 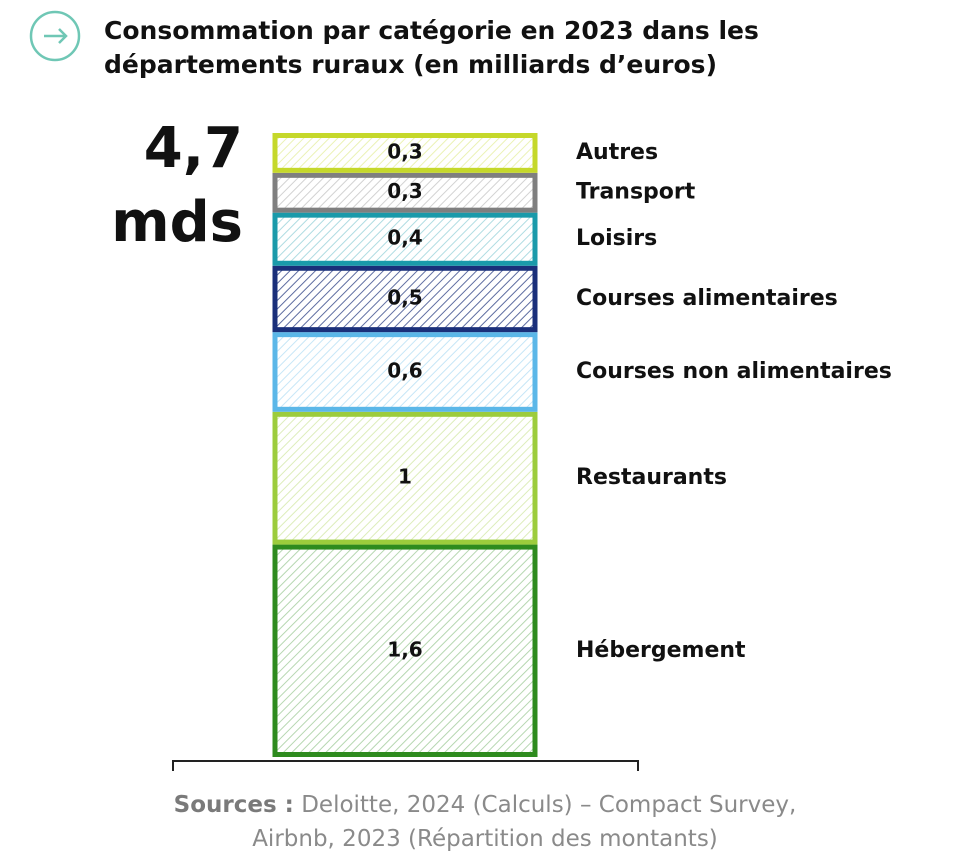 I want to click on segment-label: Autres, so click(x=617, y=152).